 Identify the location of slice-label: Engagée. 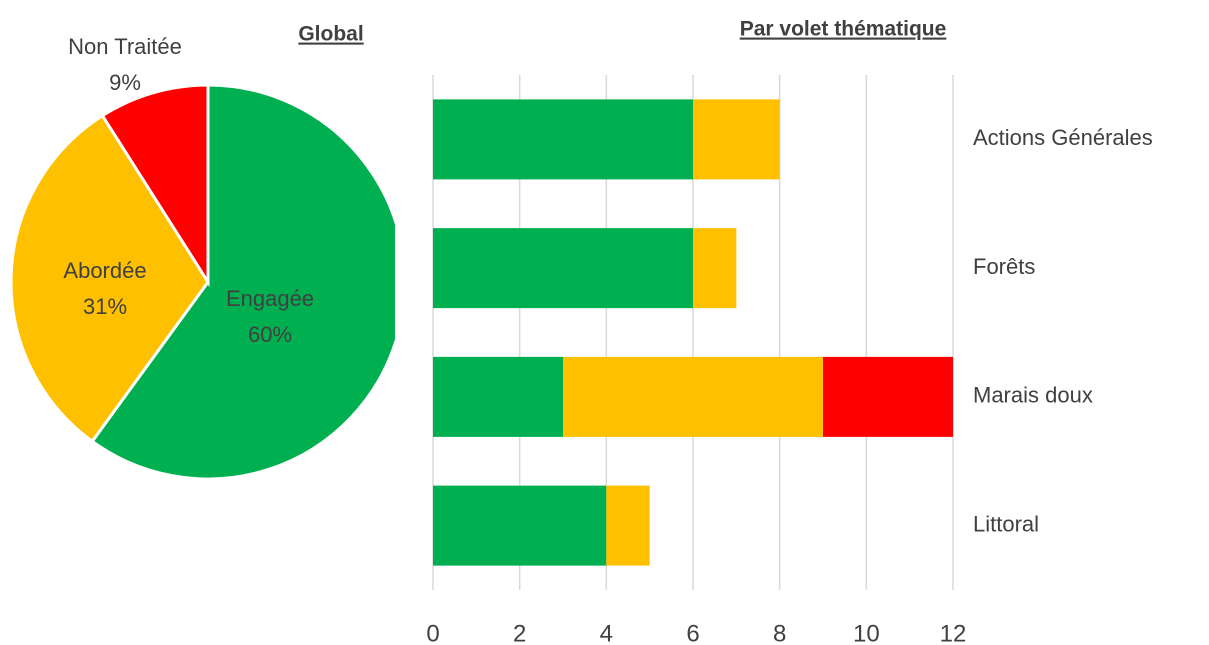
(270, 298).